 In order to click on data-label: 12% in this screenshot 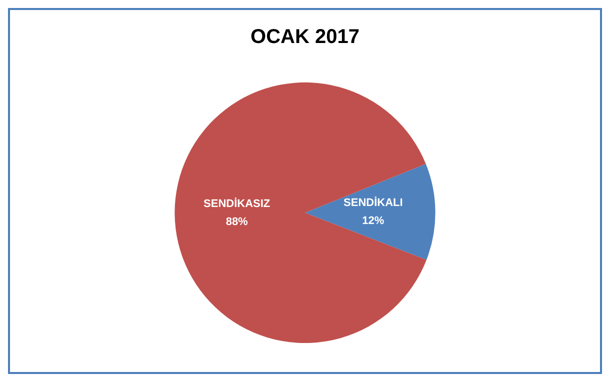, I will do `click(373, 221)`.